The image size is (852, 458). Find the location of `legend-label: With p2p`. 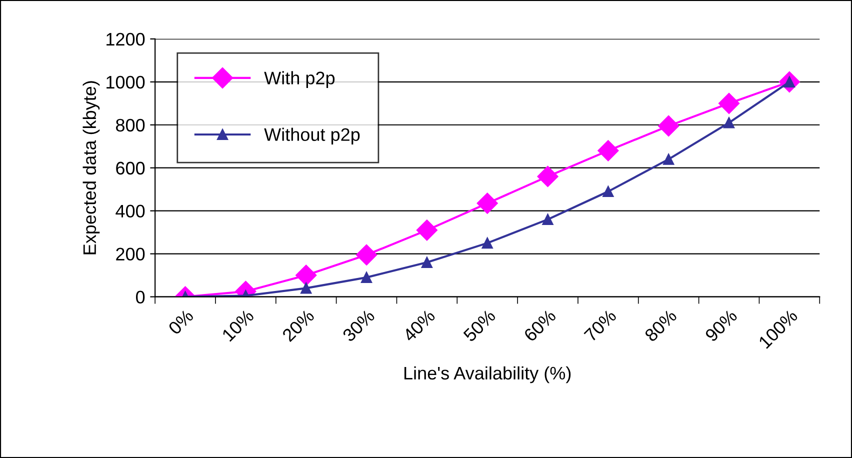

legend-label: With p2p is located at coordinates (299, 79).